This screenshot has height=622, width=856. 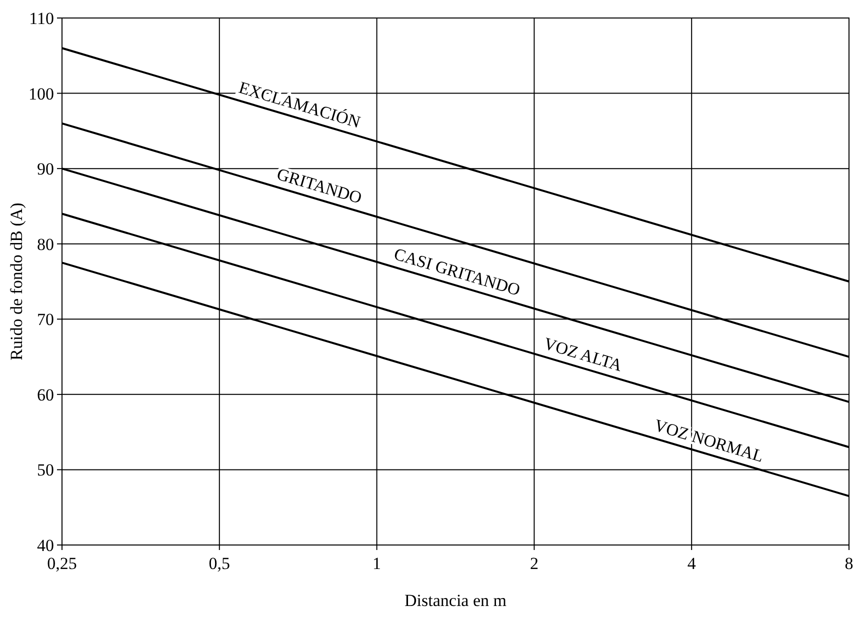 I want to click on x-tick-label: 1, so click(x=377, y=563).